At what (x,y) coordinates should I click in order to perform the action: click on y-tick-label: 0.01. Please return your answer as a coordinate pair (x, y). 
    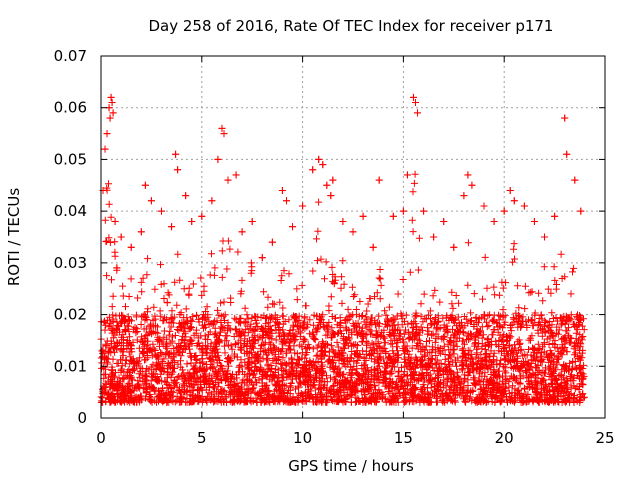
    Looking at the image, I should click on (70, 366).